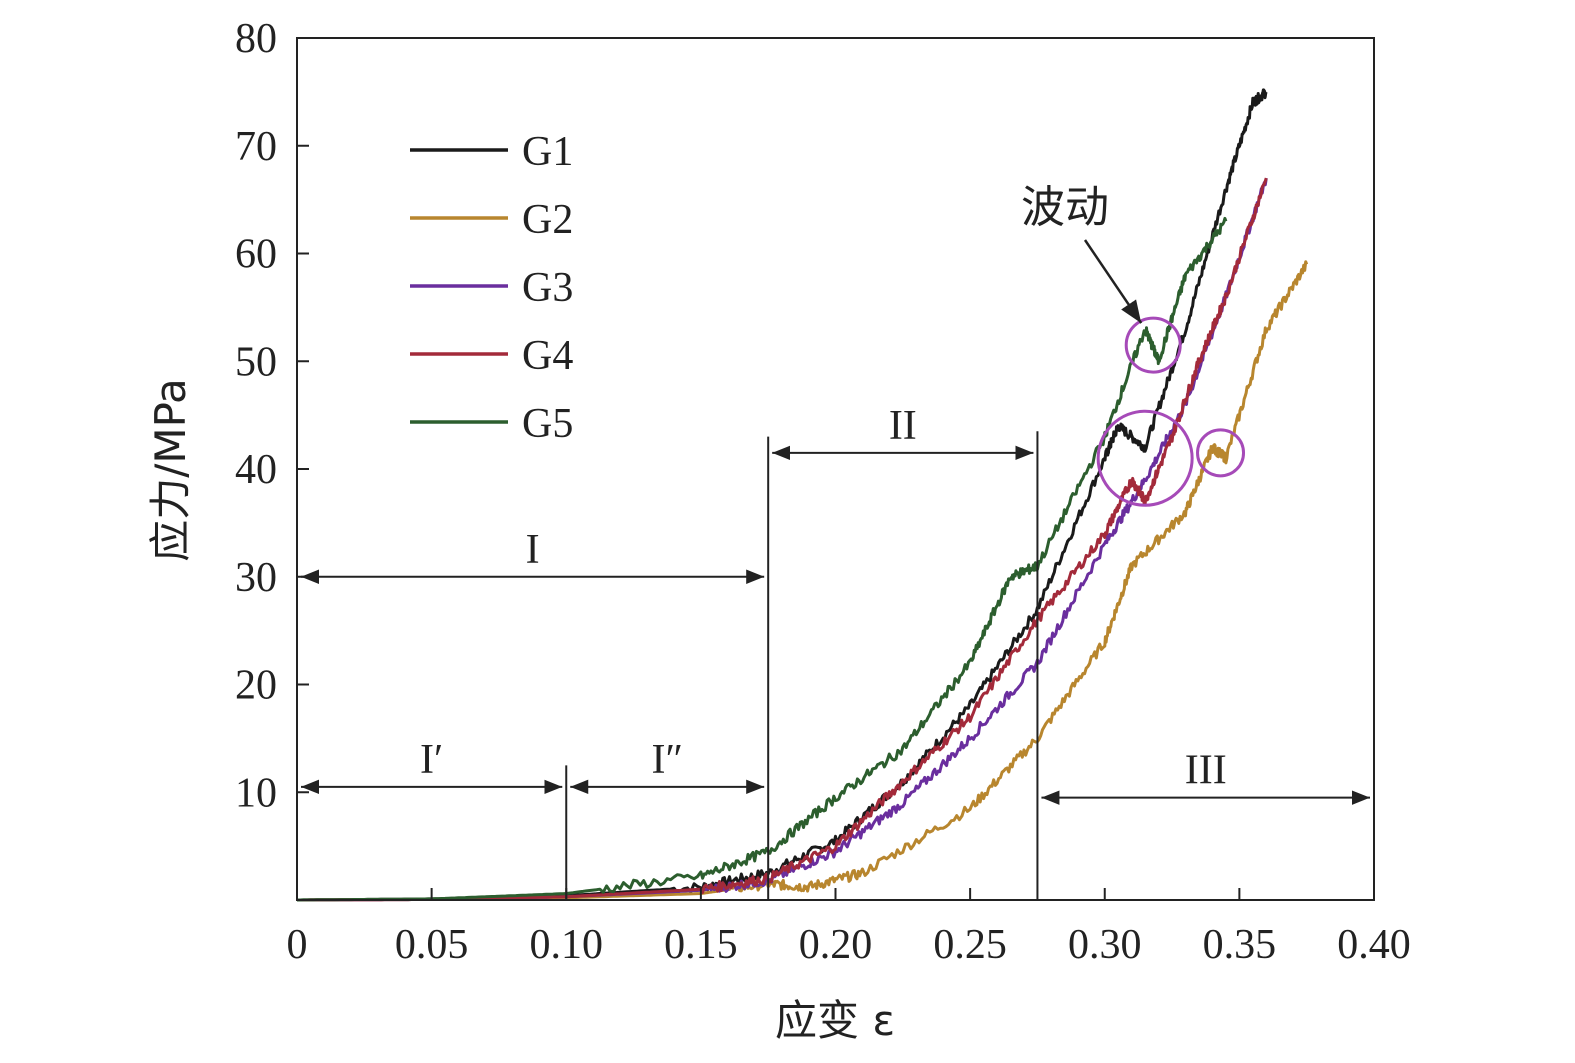  I want to click on legend-label-G4: G4, so click(547, 356).